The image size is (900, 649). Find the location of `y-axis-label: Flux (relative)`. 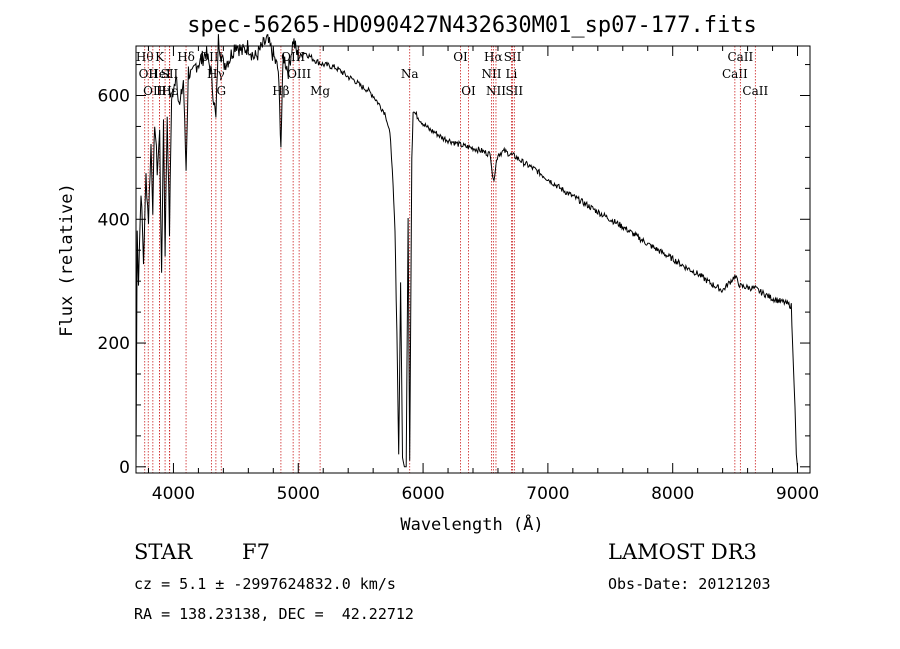

y-axis-label: Flux (relative) is located at coordinates (67, 260).